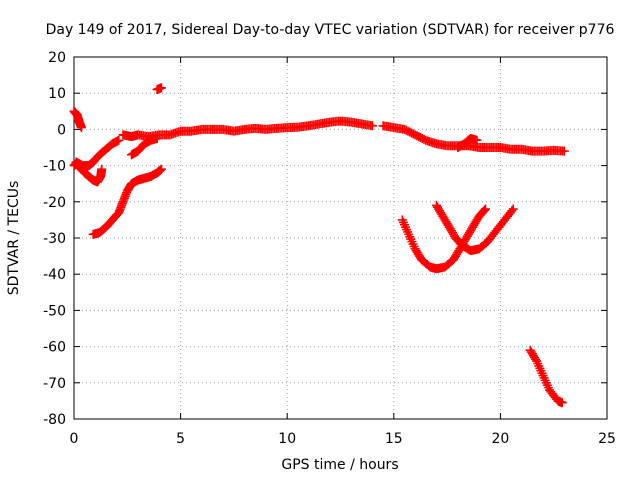 Image resolution: width=640 pixels, height=480 pixels. Describe the element at coordinates (54, 239) in the screenshot. I see `y-tick-label: -30` at that location.